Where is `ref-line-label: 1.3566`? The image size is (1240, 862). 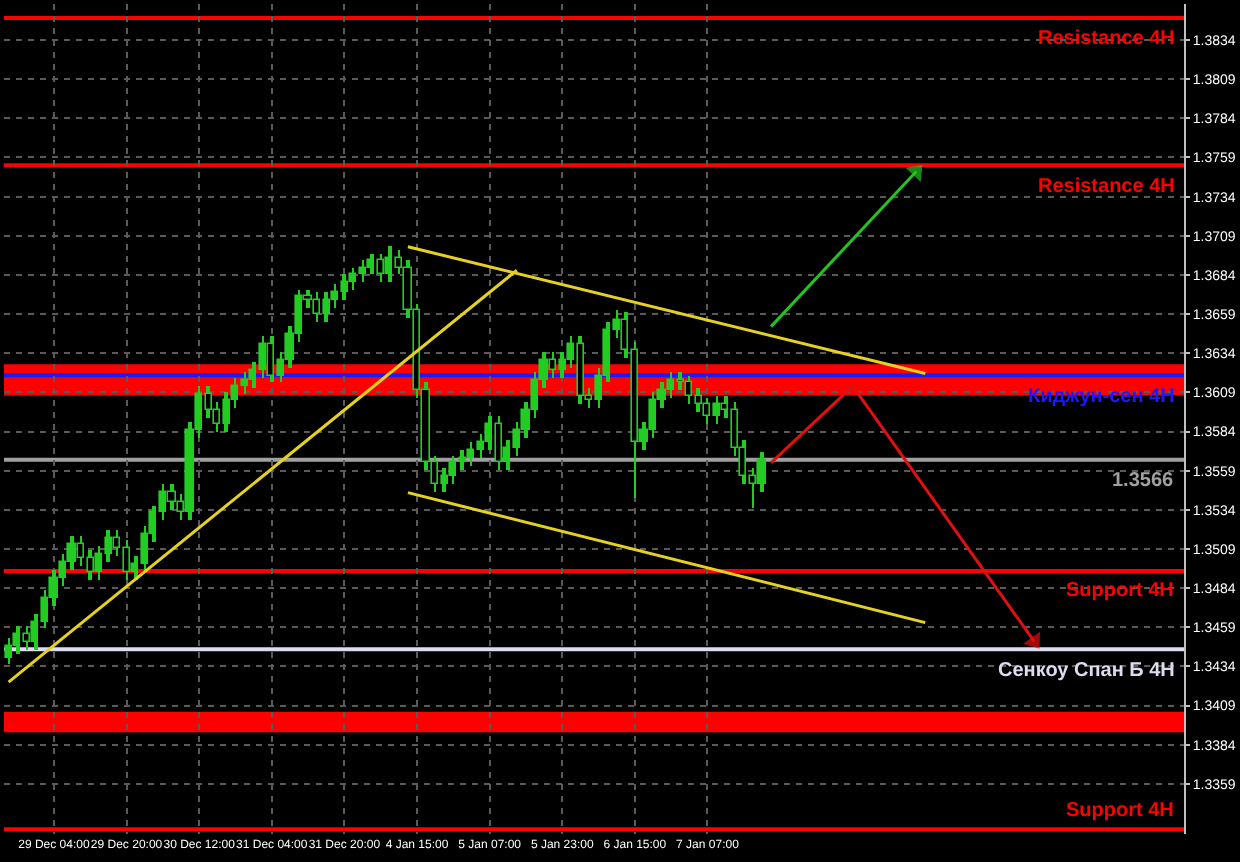 ref-line-label: 1.3566 is located at coordinates (1143, 481).